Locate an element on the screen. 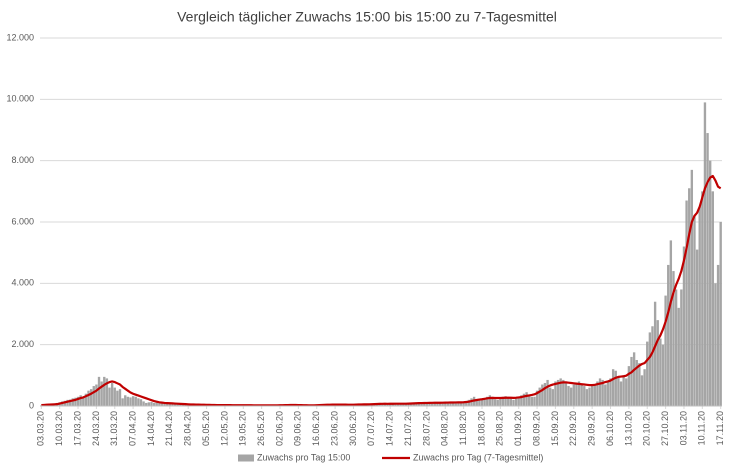 This screenshot has width=734, height=474. x-tick-label: 02.06.20 is located at coordinates (279, 428).